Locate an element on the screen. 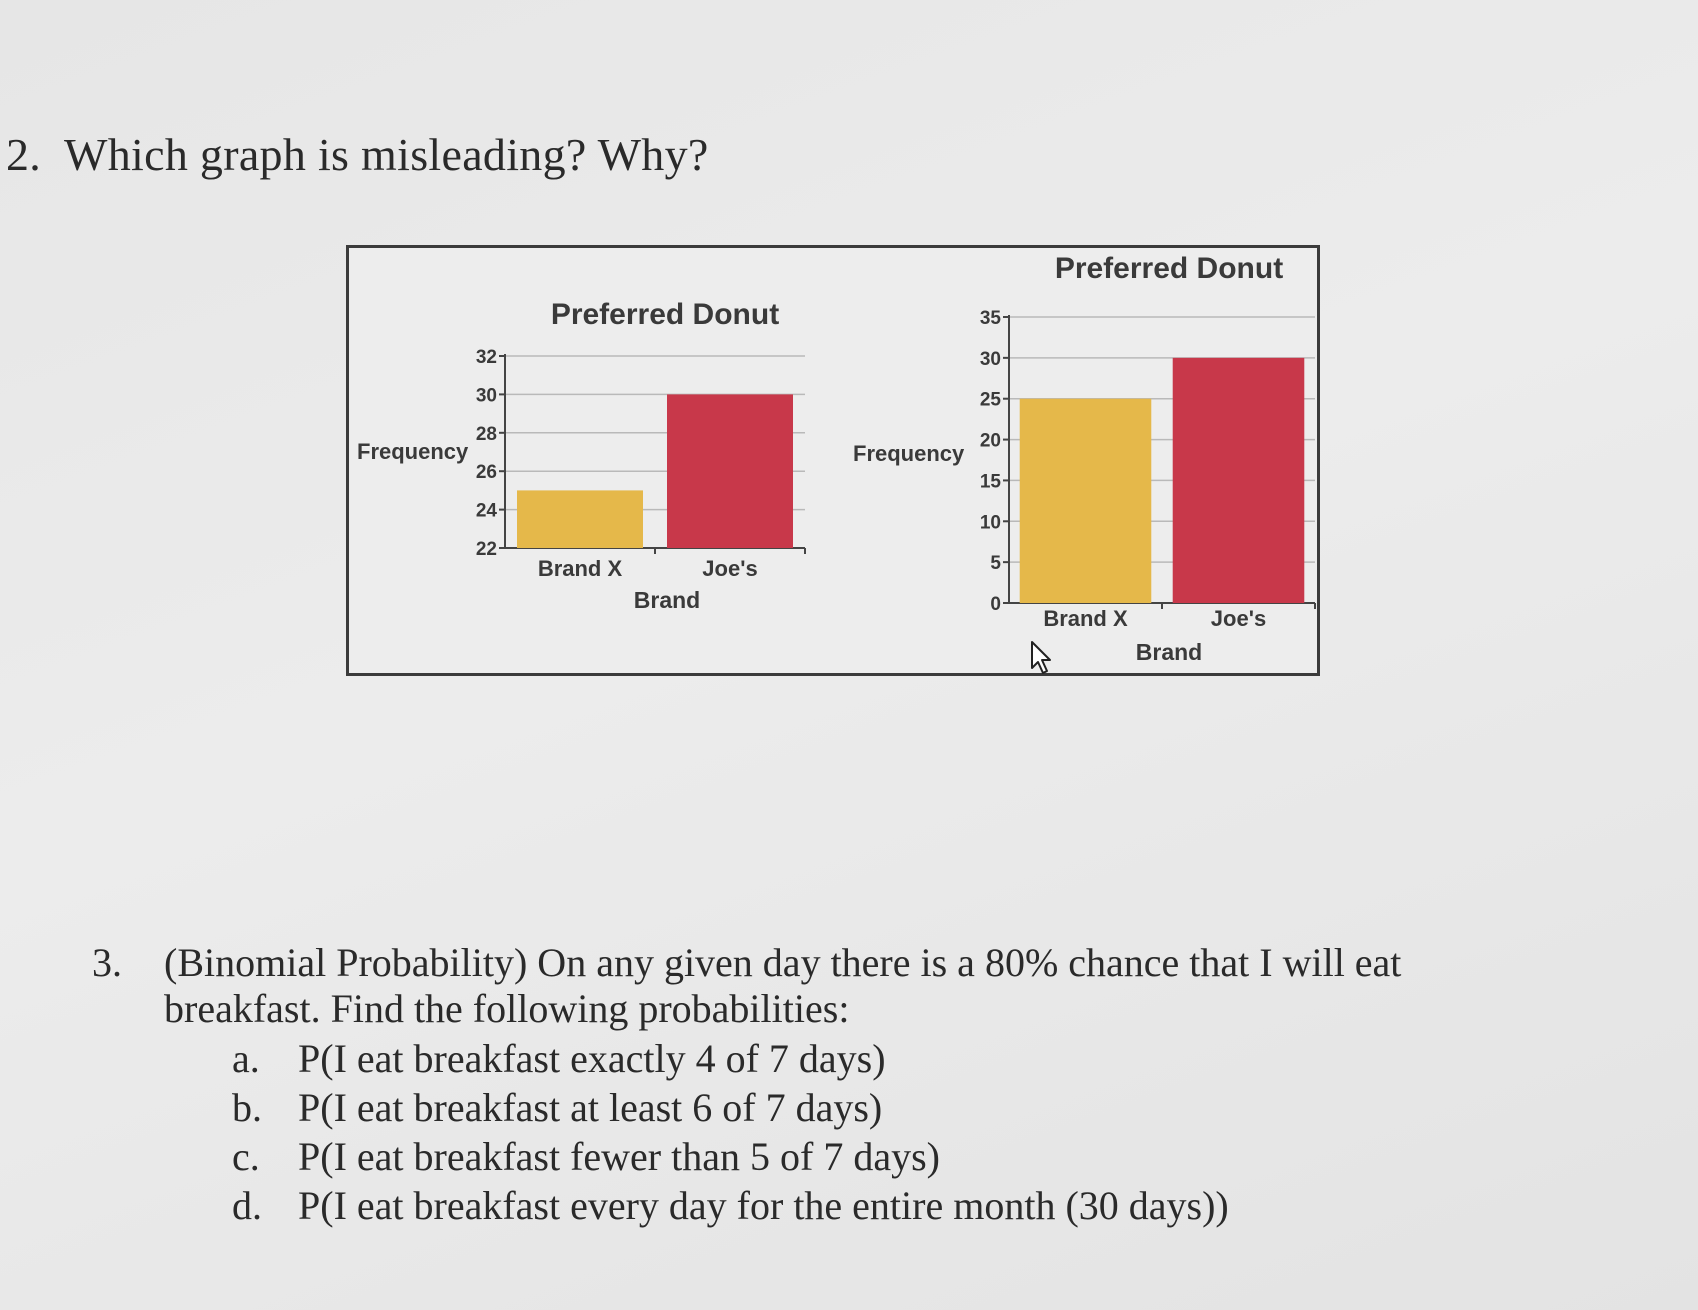  y-tick-label: 28 is located at coordinates (486, 434).